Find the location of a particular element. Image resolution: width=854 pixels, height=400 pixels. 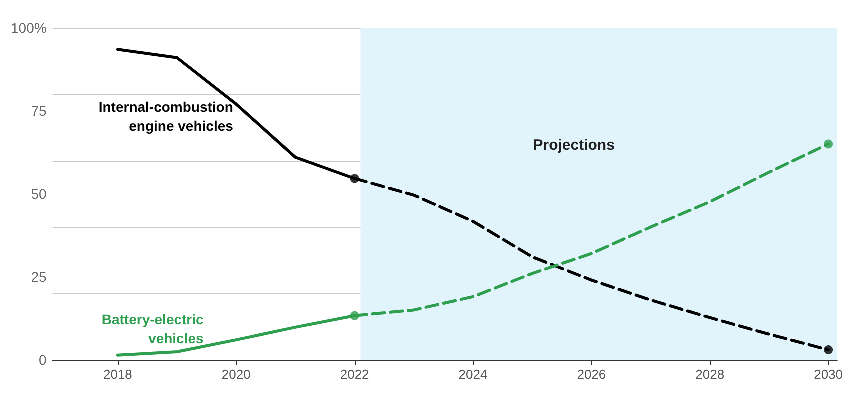

x-tick-label: 2028 is located at coordinates (710, 374).